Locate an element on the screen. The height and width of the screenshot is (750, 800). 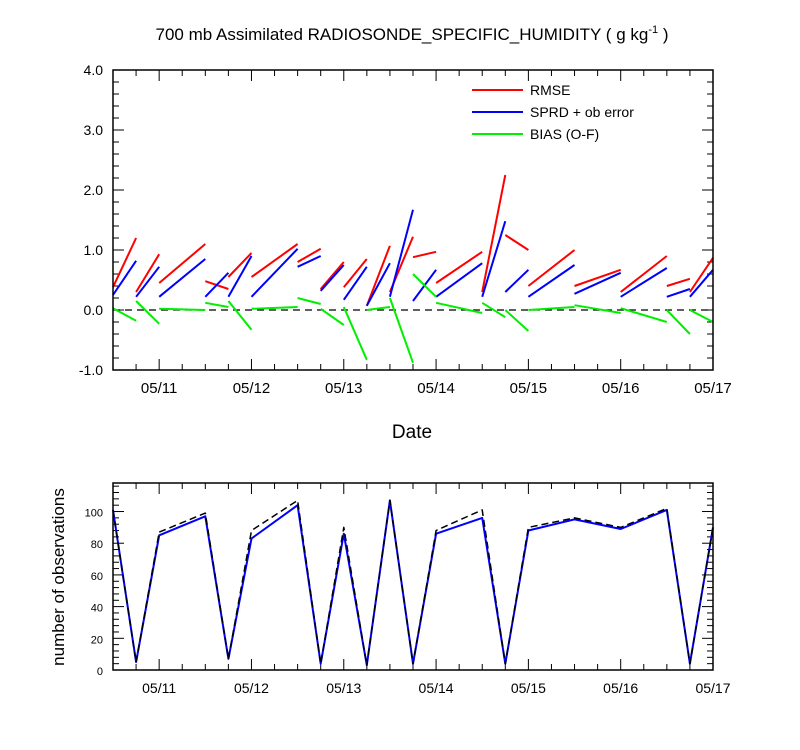
legend: RMSE SPRD + ob error BIAS (O-F) is located at coordinates (553, 112).